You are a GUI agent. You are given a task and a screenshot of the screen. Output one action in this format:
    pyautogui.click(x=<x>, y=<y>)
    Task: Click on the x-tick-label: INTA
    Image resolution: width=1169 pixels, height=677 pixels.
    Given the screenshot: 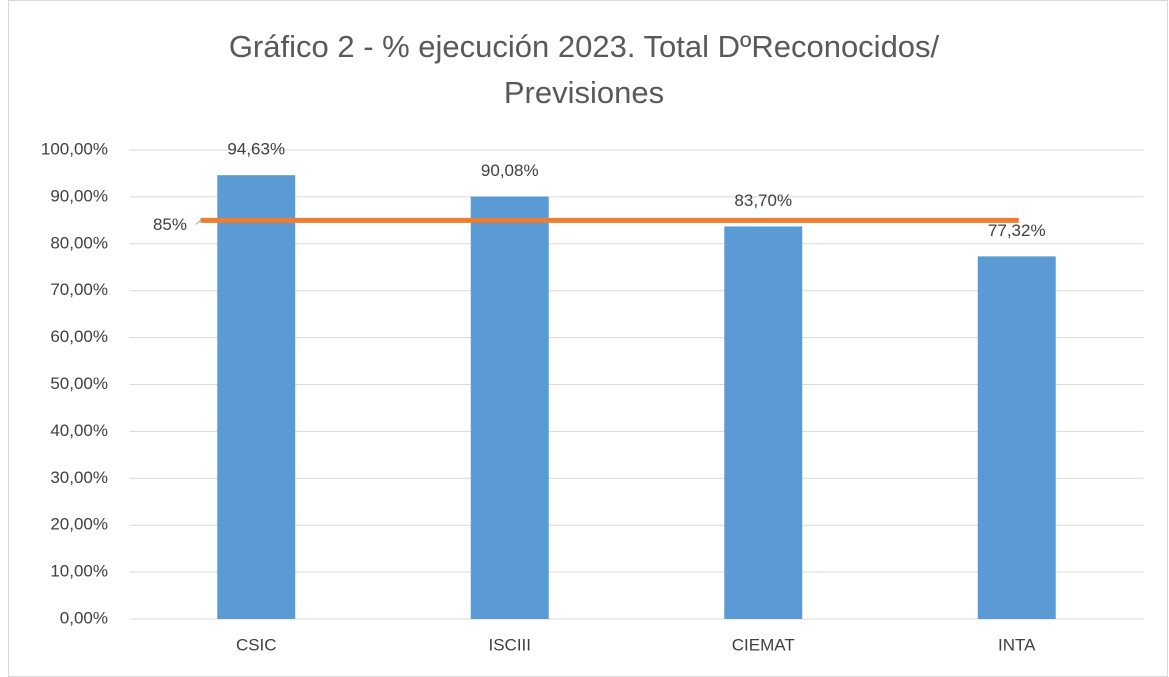 What is the action you would take?
    pyautogui.click(x=1017, y=644)
    